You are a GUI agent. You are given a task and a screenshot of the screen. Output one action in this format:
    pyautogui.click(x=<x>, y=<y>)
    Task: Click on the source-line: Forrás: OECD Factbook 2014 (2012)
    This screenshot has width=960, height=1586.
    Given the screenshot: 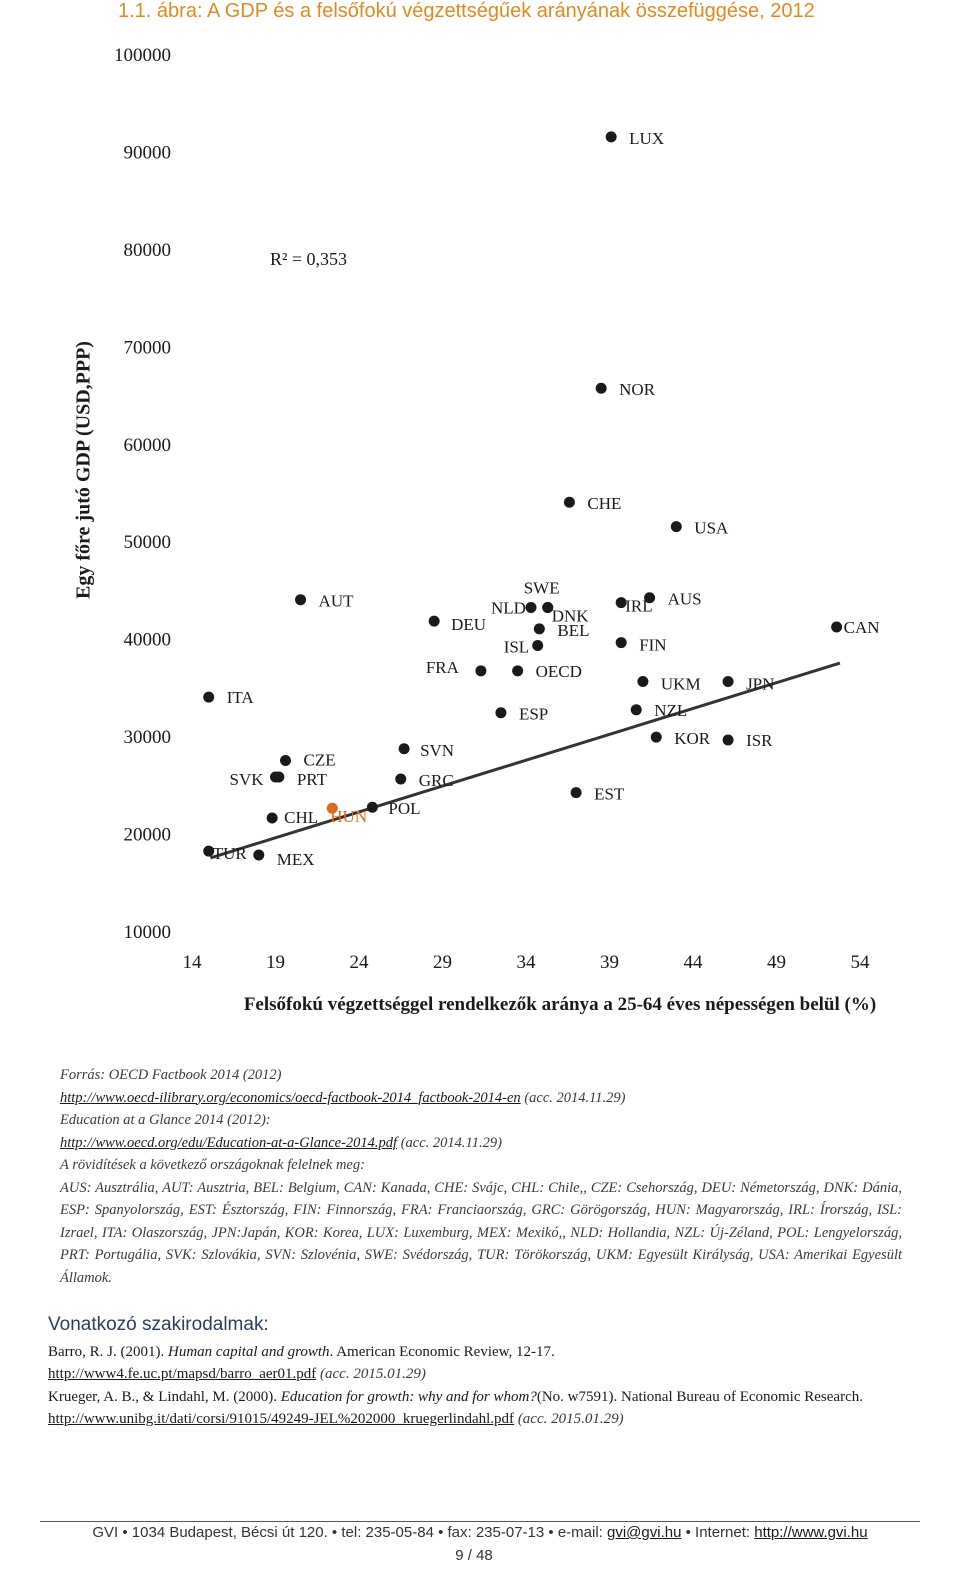 What is the action you would take?
    pyautogui.click(x=171, y=1075)
    